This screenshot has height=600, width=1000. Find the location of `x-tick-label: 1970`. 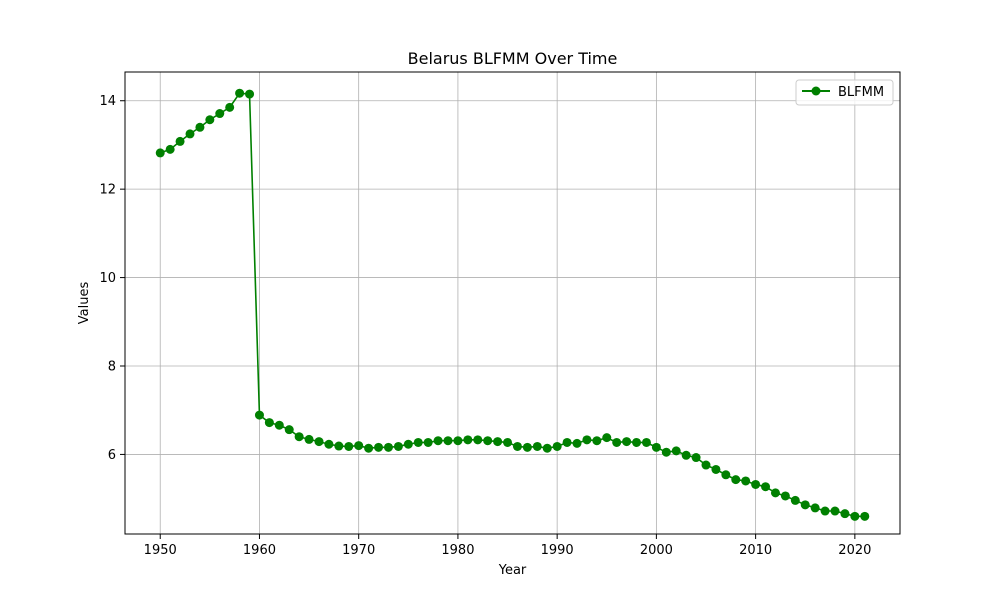

x-tick-label: 1970 is located at coordinates (358, 550).